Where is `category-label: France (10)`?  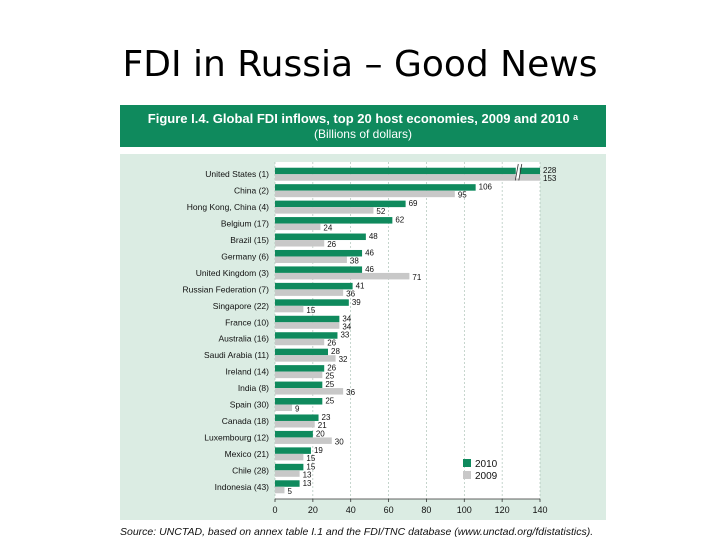 category-label: France (10) is located at coordinates (247, 322).